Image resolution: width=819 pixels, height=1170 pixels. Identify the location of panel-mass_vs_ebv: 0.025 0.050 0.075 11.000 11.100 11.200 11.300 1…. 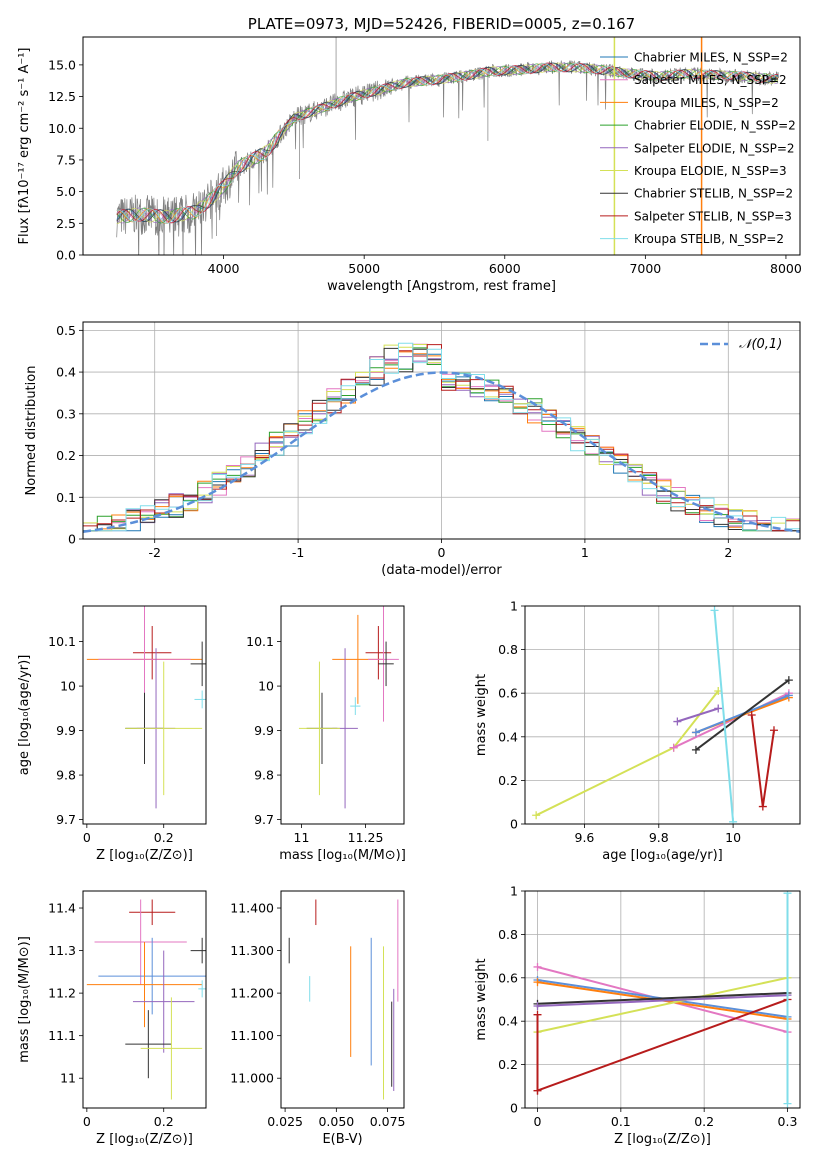
(318, 1018).